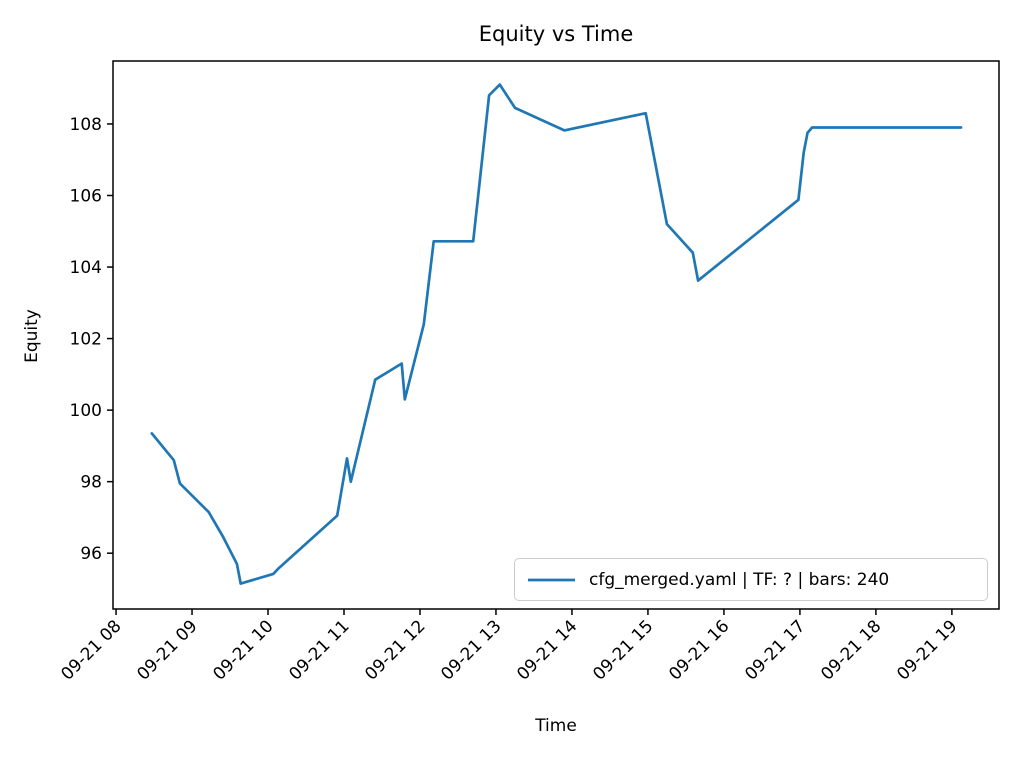  What do you see at coordinates (243, 650) in the screenshot?
I see `x-tick-label: 09-21 10` at bounding box center [243, 650].